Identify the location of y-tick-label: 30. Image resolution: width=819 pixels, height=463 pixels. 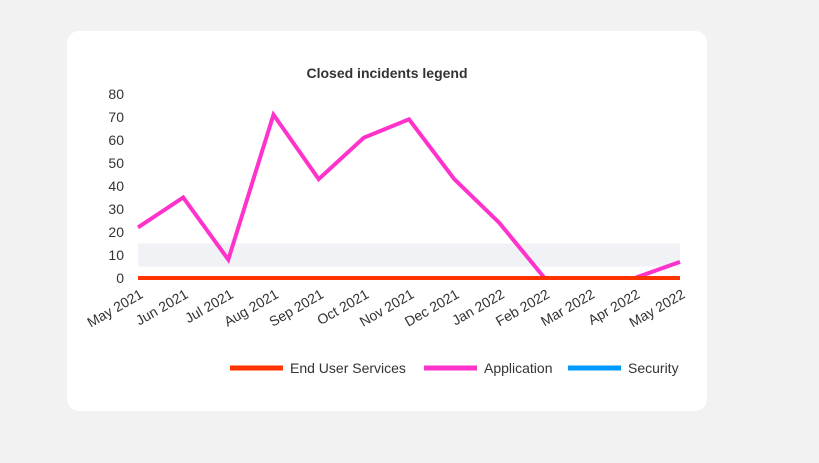
(116, 209).